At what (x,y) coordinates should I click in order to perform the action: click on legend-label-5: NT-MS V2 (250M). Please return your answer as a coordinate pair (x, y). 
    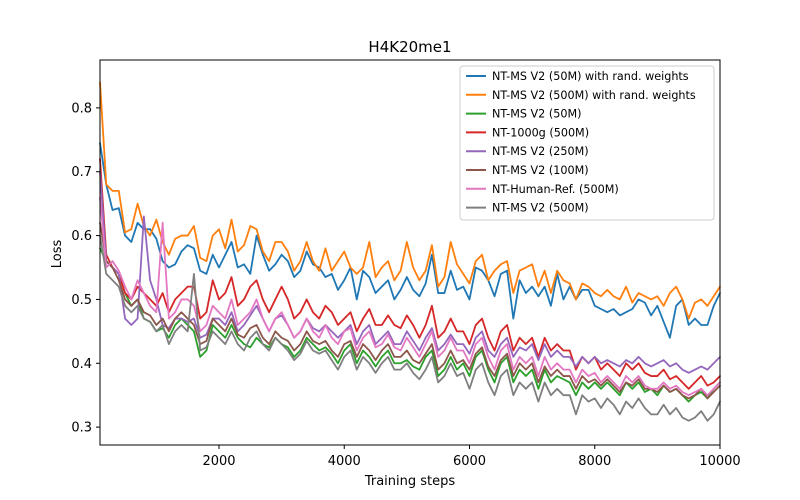
    Looking at the image, I should click on (540, 151).